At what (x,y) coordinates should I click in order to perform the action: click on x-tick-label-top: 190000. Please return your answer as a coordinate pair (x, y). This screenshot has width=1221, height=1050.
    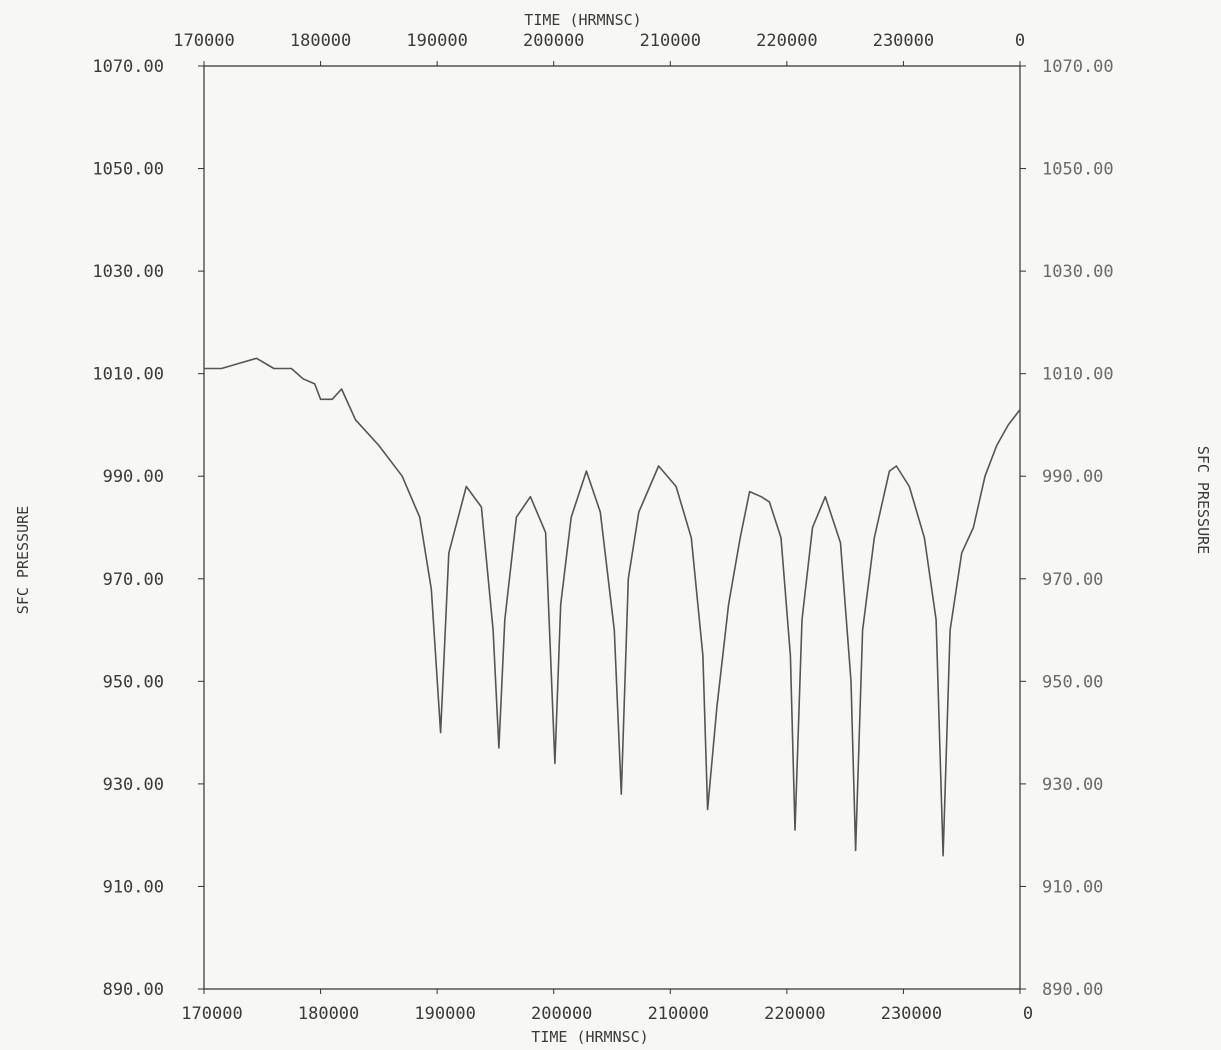
    Looking at the image, I should click on (436, 41).